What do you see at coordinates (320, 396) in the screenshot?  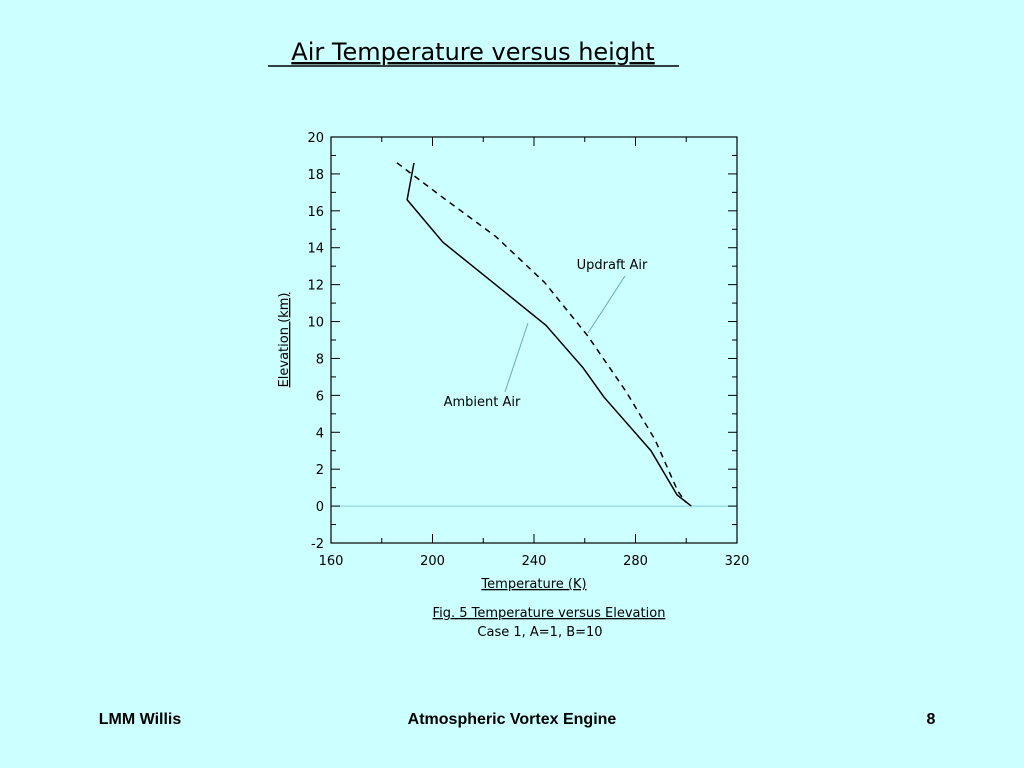 I see `y-tick-label: 6` at bounding box center [320, 396].